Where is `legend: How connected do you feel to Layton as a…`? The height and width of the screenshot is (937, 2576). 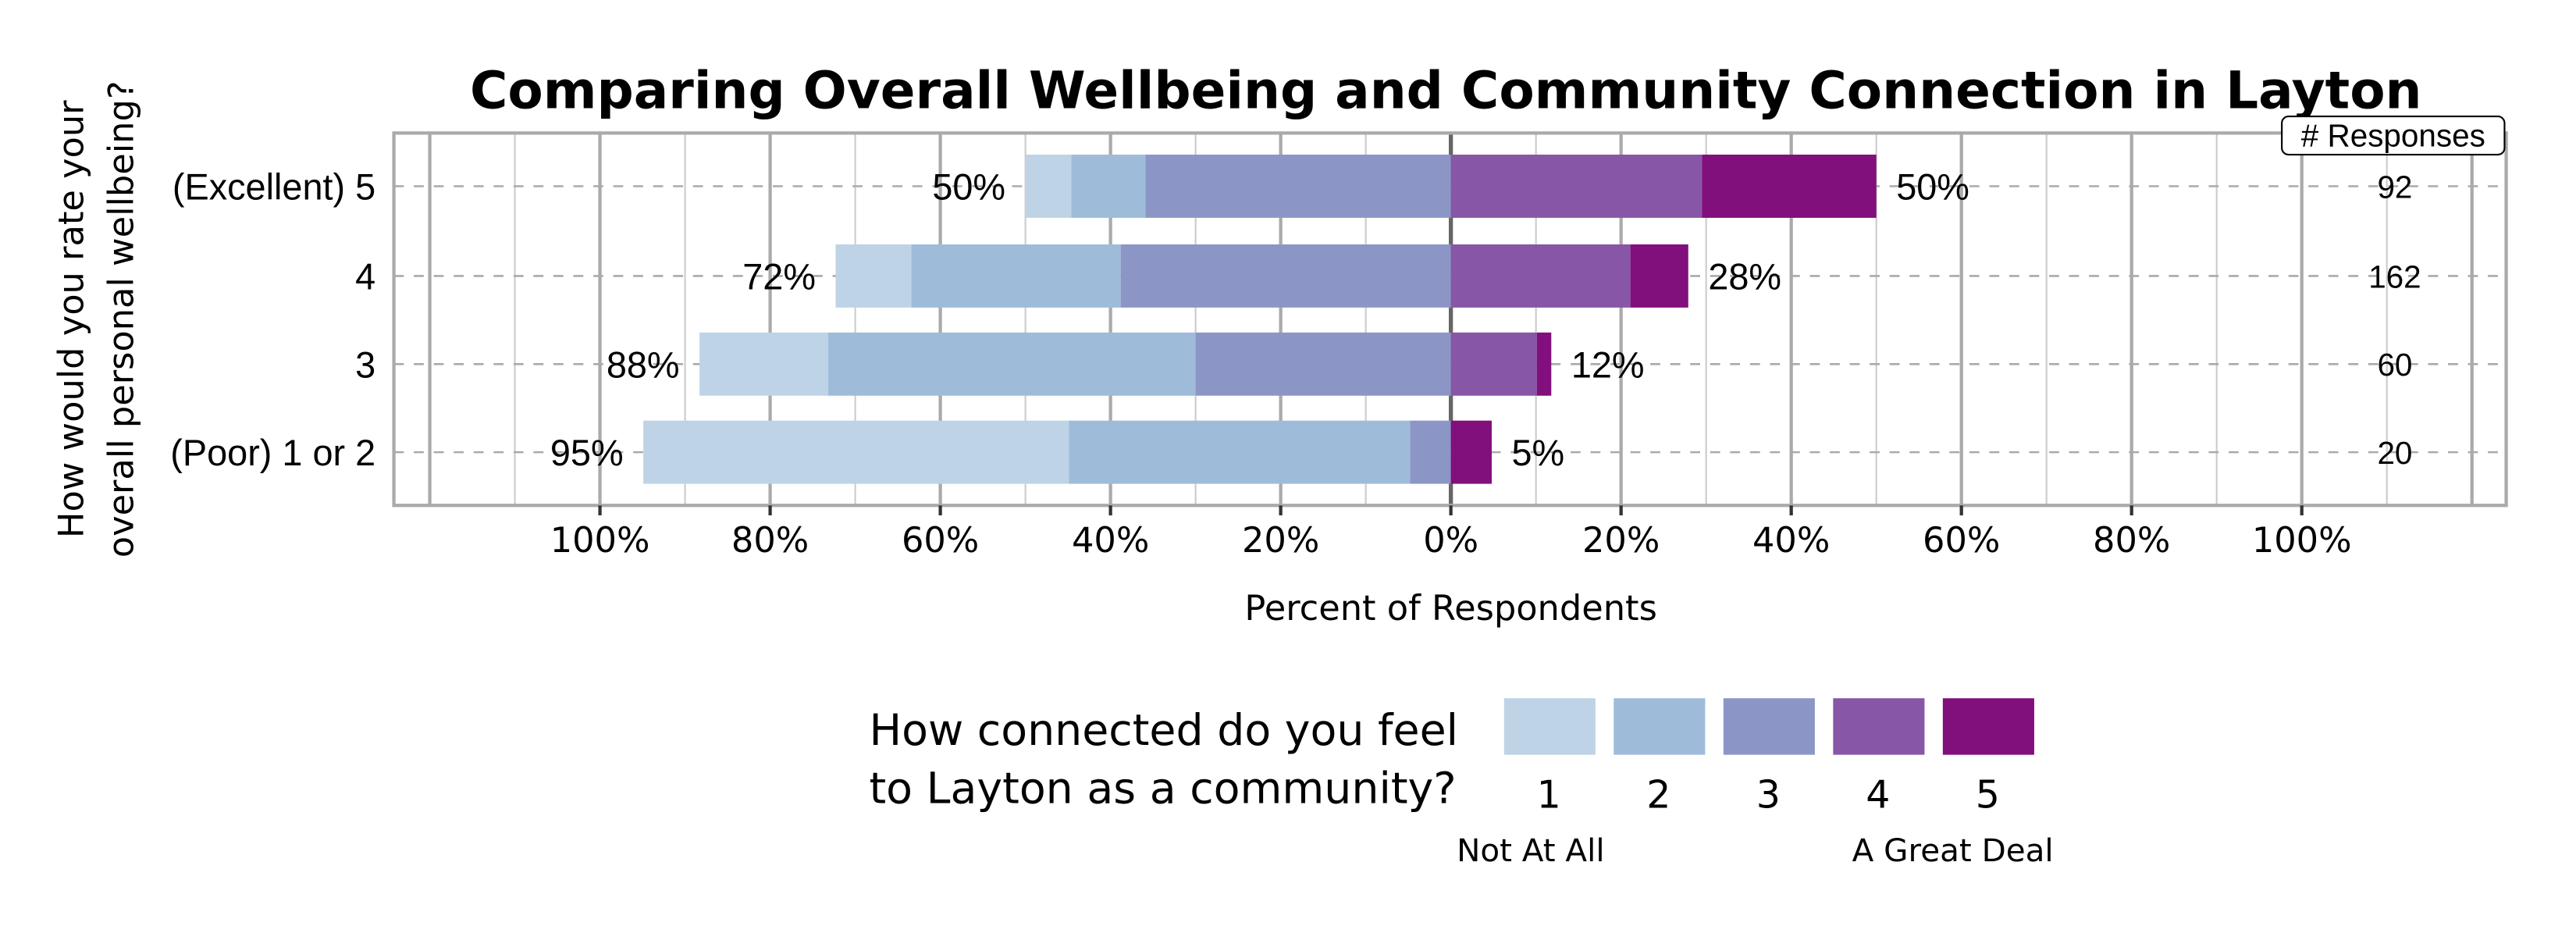 legend: How connected do you feel to Layton as a… is located at coordinates (1461, 783).